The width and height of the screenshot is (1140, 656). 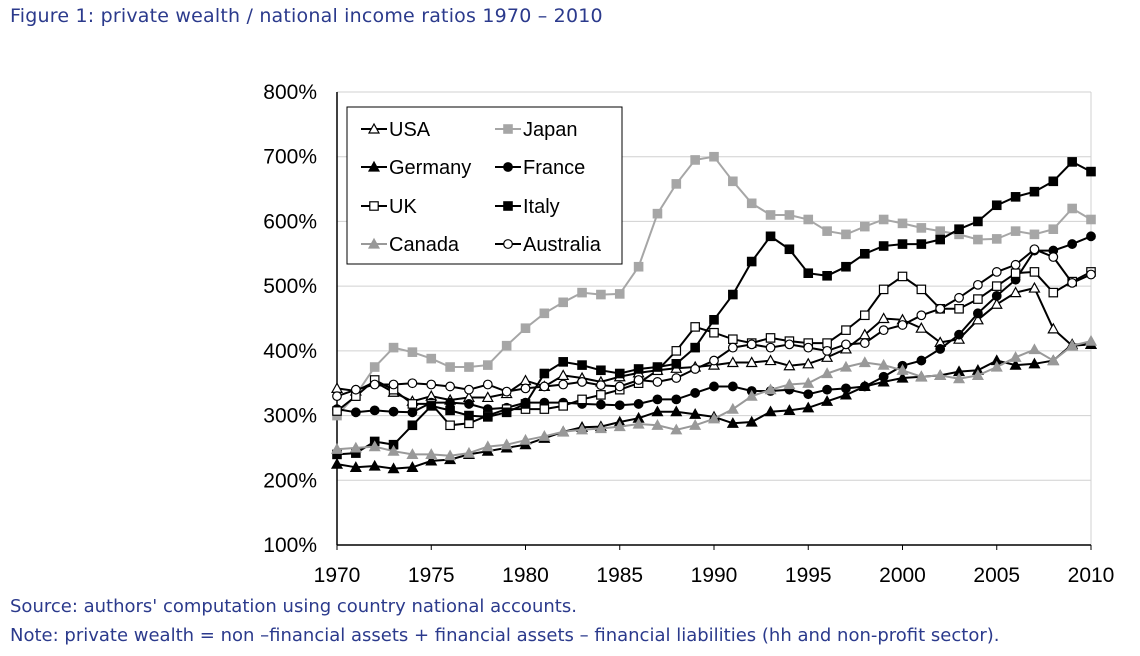 I want to click on x-tick-label: 2000, so click(x=902, y=575).